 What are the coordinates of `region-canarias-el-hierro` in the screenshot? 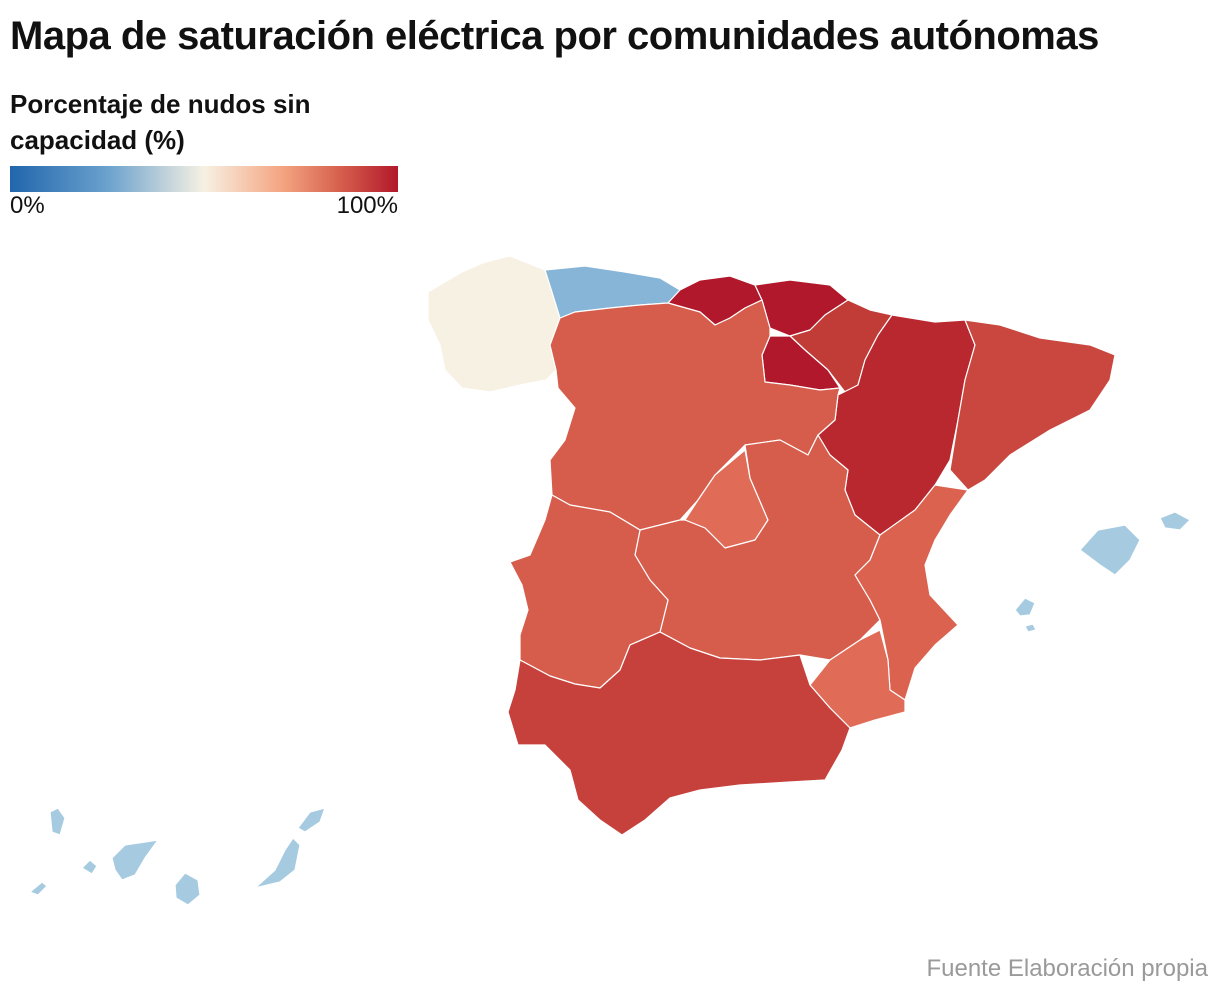 It's located at (38, 888).